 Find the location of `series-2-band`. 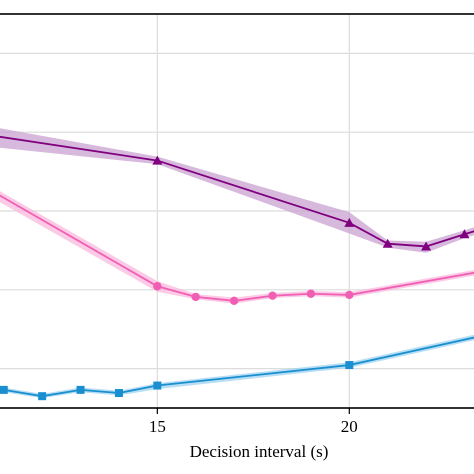

series-2-band is located at coordinates (237, 366).